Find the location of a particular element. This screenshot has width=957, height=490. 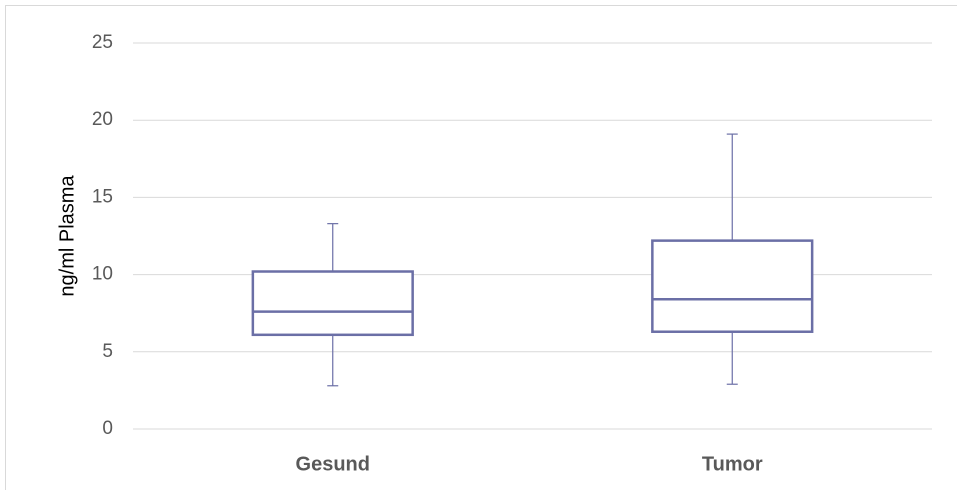

y-tick-label: 20 is located at coordinates (102, 119).